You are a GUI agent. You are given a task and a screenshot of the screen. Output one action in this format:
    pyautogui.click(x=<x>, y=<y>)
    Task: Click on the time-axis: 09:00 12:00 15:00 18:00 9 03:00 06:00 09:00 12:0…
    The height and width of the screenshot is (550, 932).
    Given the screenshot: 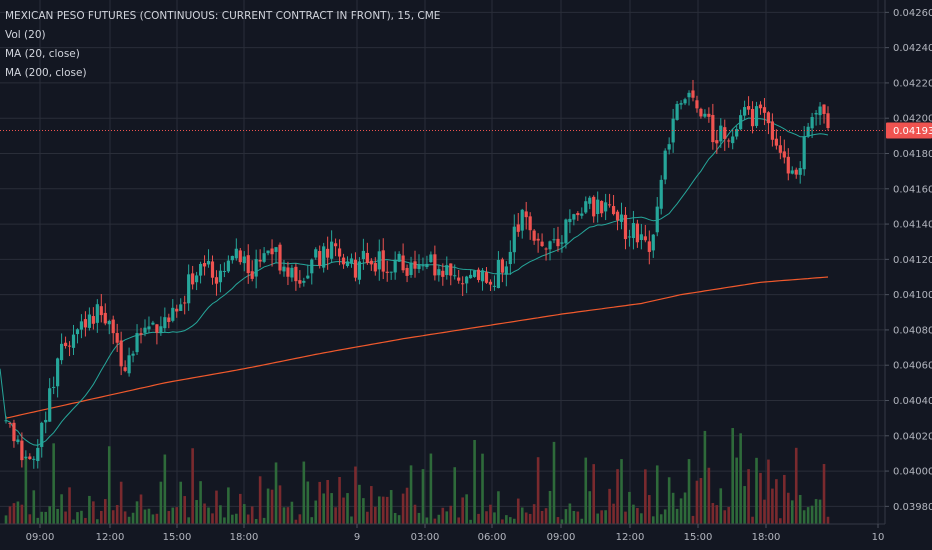 What is the action you would take?
    pyautogui.click(x=455, y=533)
    